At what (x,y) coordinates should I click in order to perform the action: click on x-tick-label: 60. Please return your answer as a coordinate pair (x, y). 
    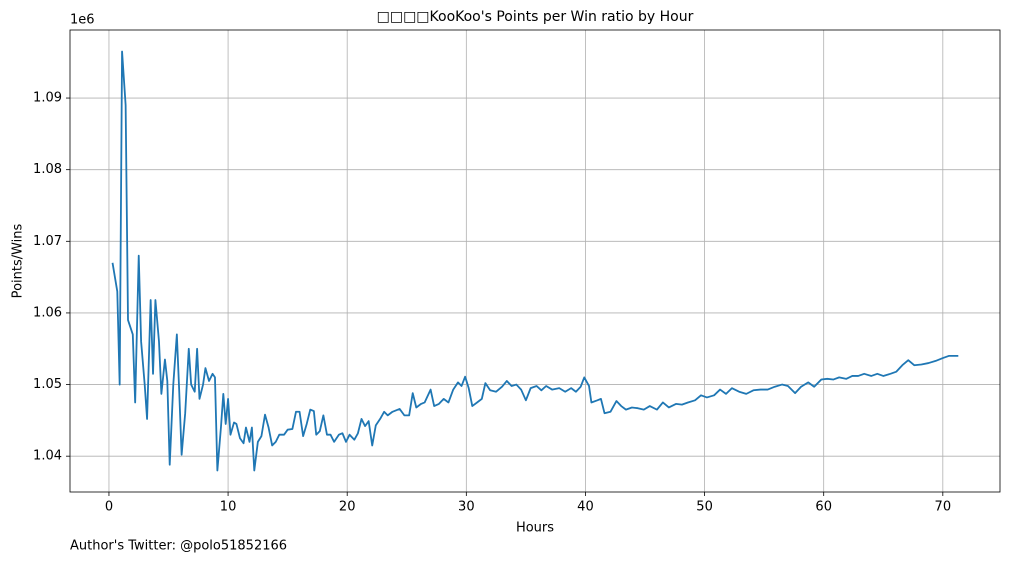
    Looking at the image, I should click on (823, 507).